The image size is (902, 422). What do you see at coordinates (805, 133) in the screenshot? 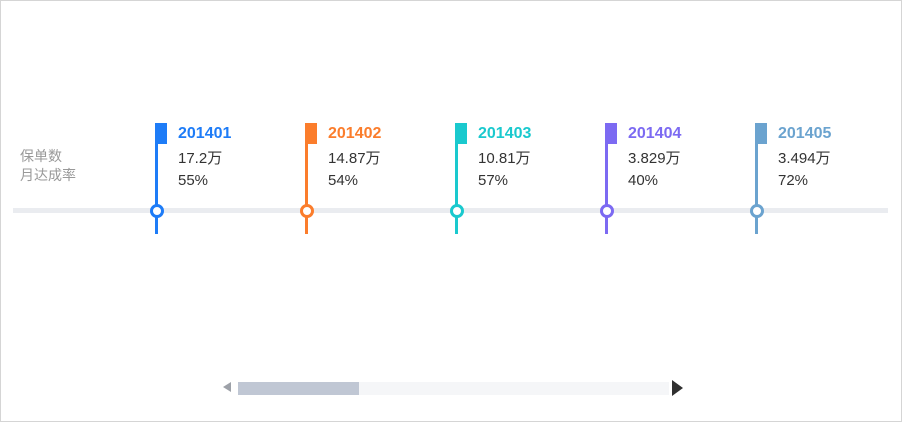
I see `month-label: 201405` at bounding box center [805, 133].